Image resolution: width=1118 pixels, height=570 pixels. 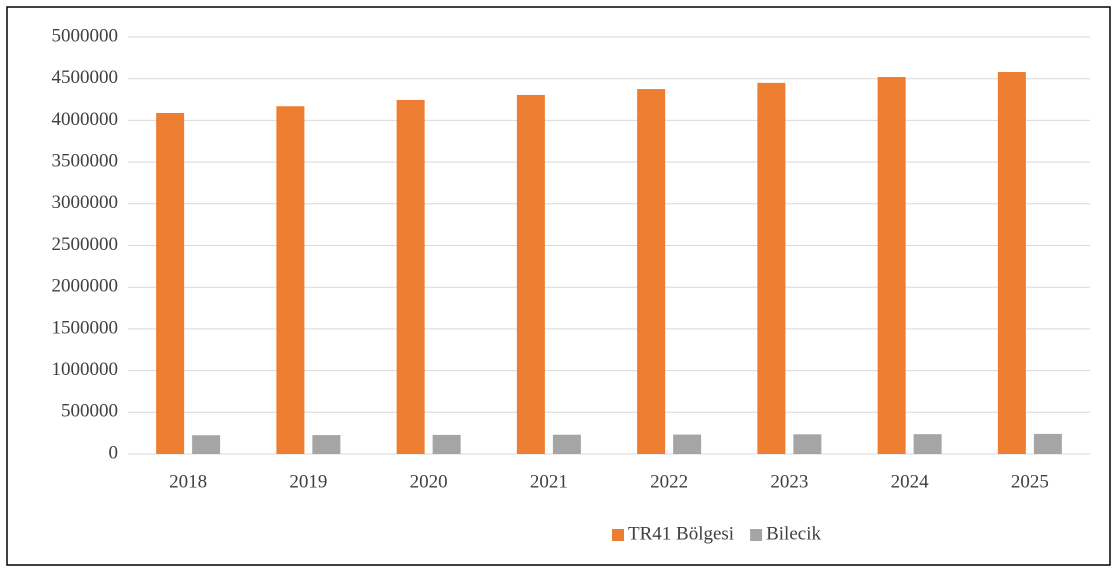 I want to click on y-tick-label: 0, so click(x=114, y=452).